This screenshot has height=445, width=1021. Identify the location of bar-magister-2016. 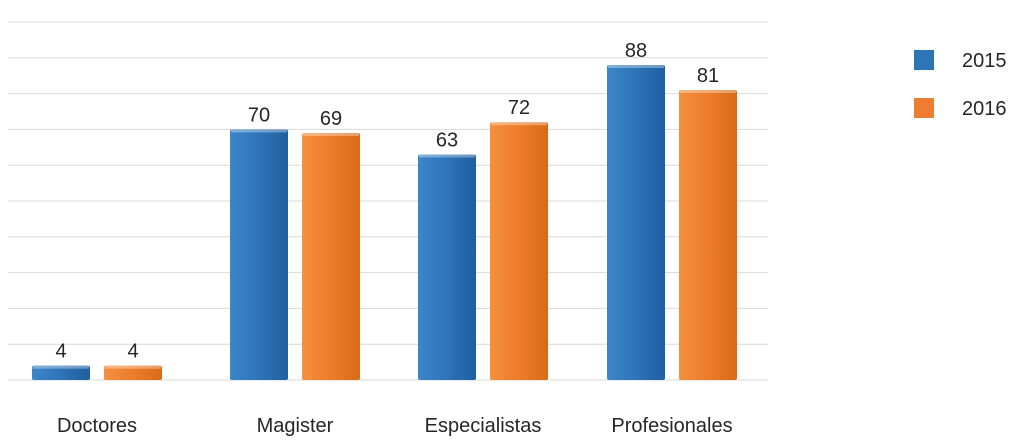
(331, 256).